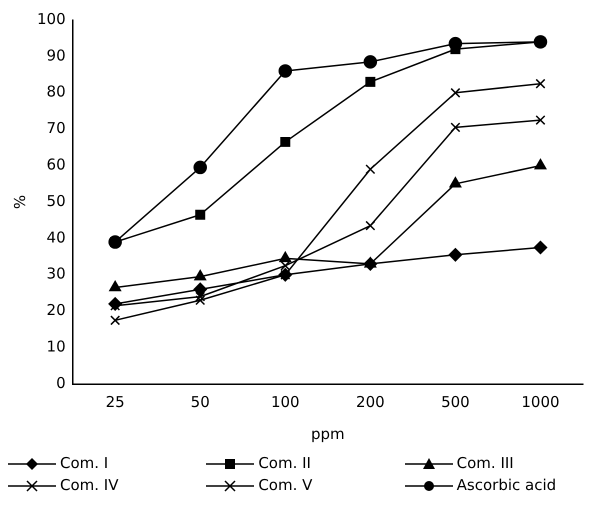 Image resolution: width=611 pixels, height=519 pixels. What do you see at coordinates (284, 463) in the screenshot?
I see `legend-label: Com. II` at bounding box center [284, 463].